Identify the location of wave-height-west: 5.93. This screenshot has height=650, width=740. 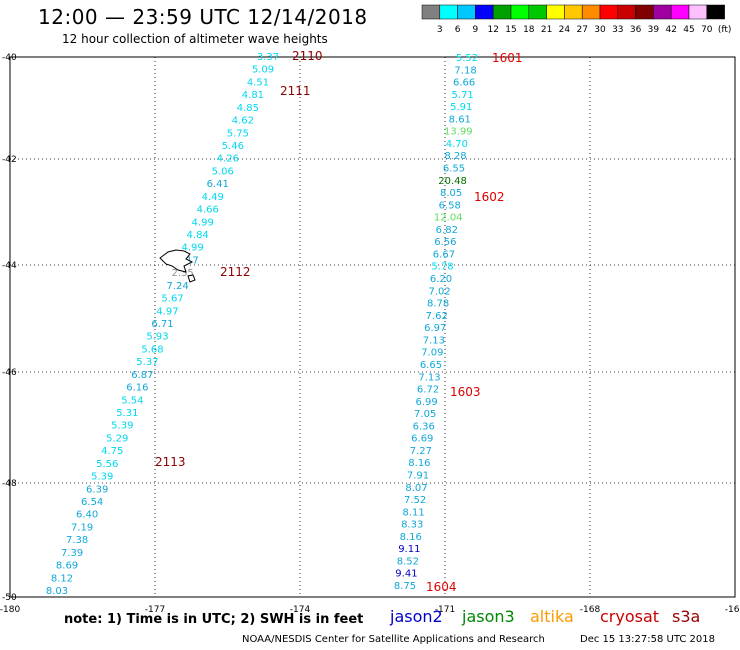
(157, 337).